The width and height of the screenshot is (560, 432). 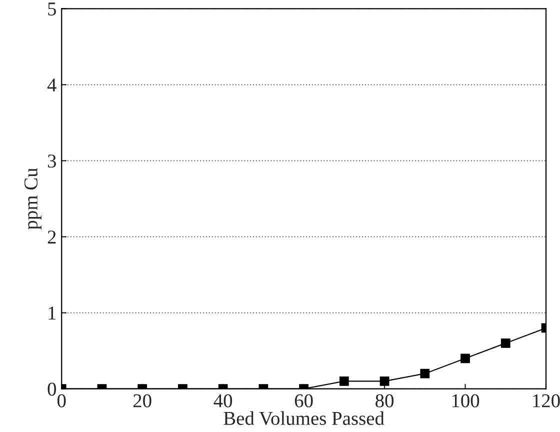 What do you see at coordinates (33, 199) in the screenshot?
I see `y-axis-title: ppm Cu` at bounding box center [33, 199].